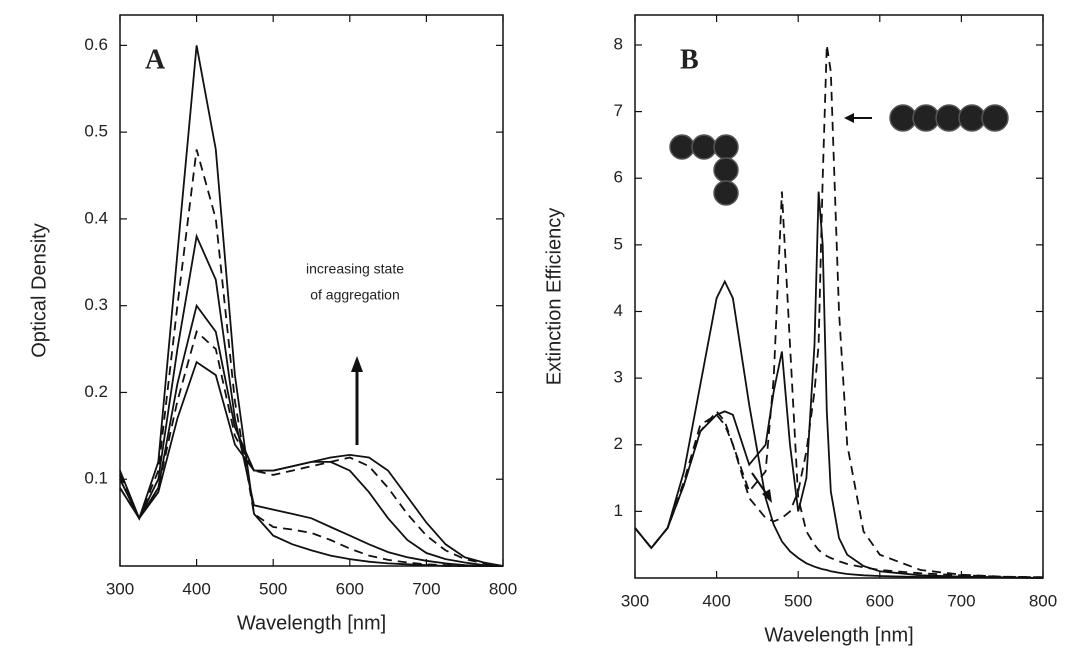  Describe the element at coordinates (618, 310) in the screenshot. I see `y-tick-label: 4` at that location.